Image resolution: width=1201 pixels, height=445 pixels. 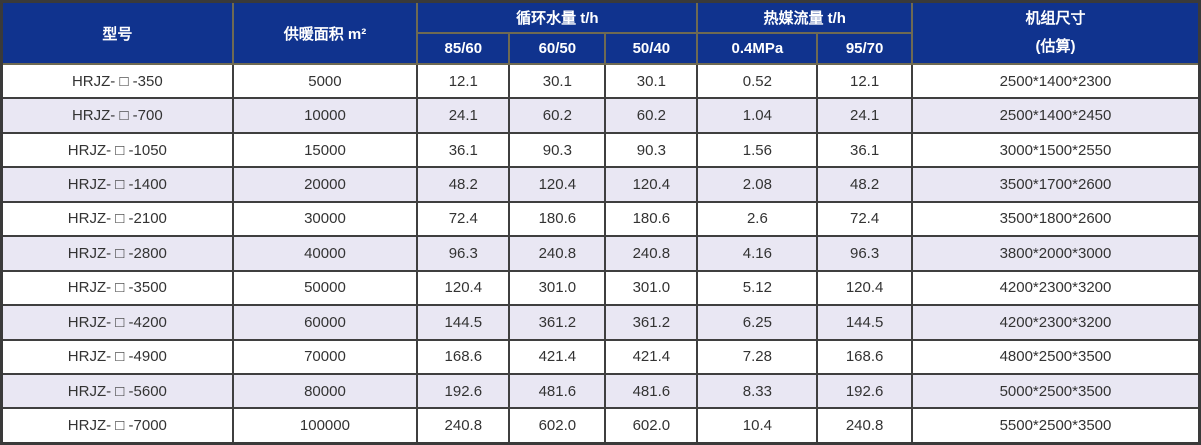 I want to click on model-cell: HRJZ- □ -7000, so click(x=117, y=426).